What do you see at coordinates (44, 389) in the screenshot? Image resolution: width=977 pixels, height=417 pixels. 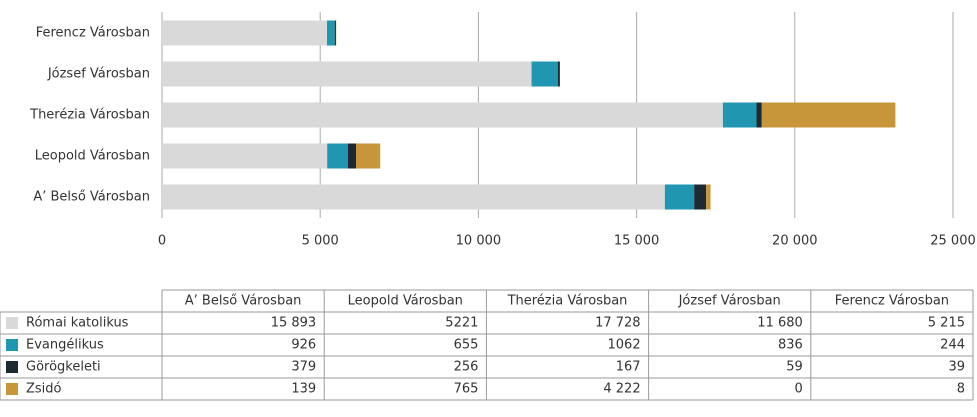 I see `legend-label: Zsidó` at bounding box center [44, 389].